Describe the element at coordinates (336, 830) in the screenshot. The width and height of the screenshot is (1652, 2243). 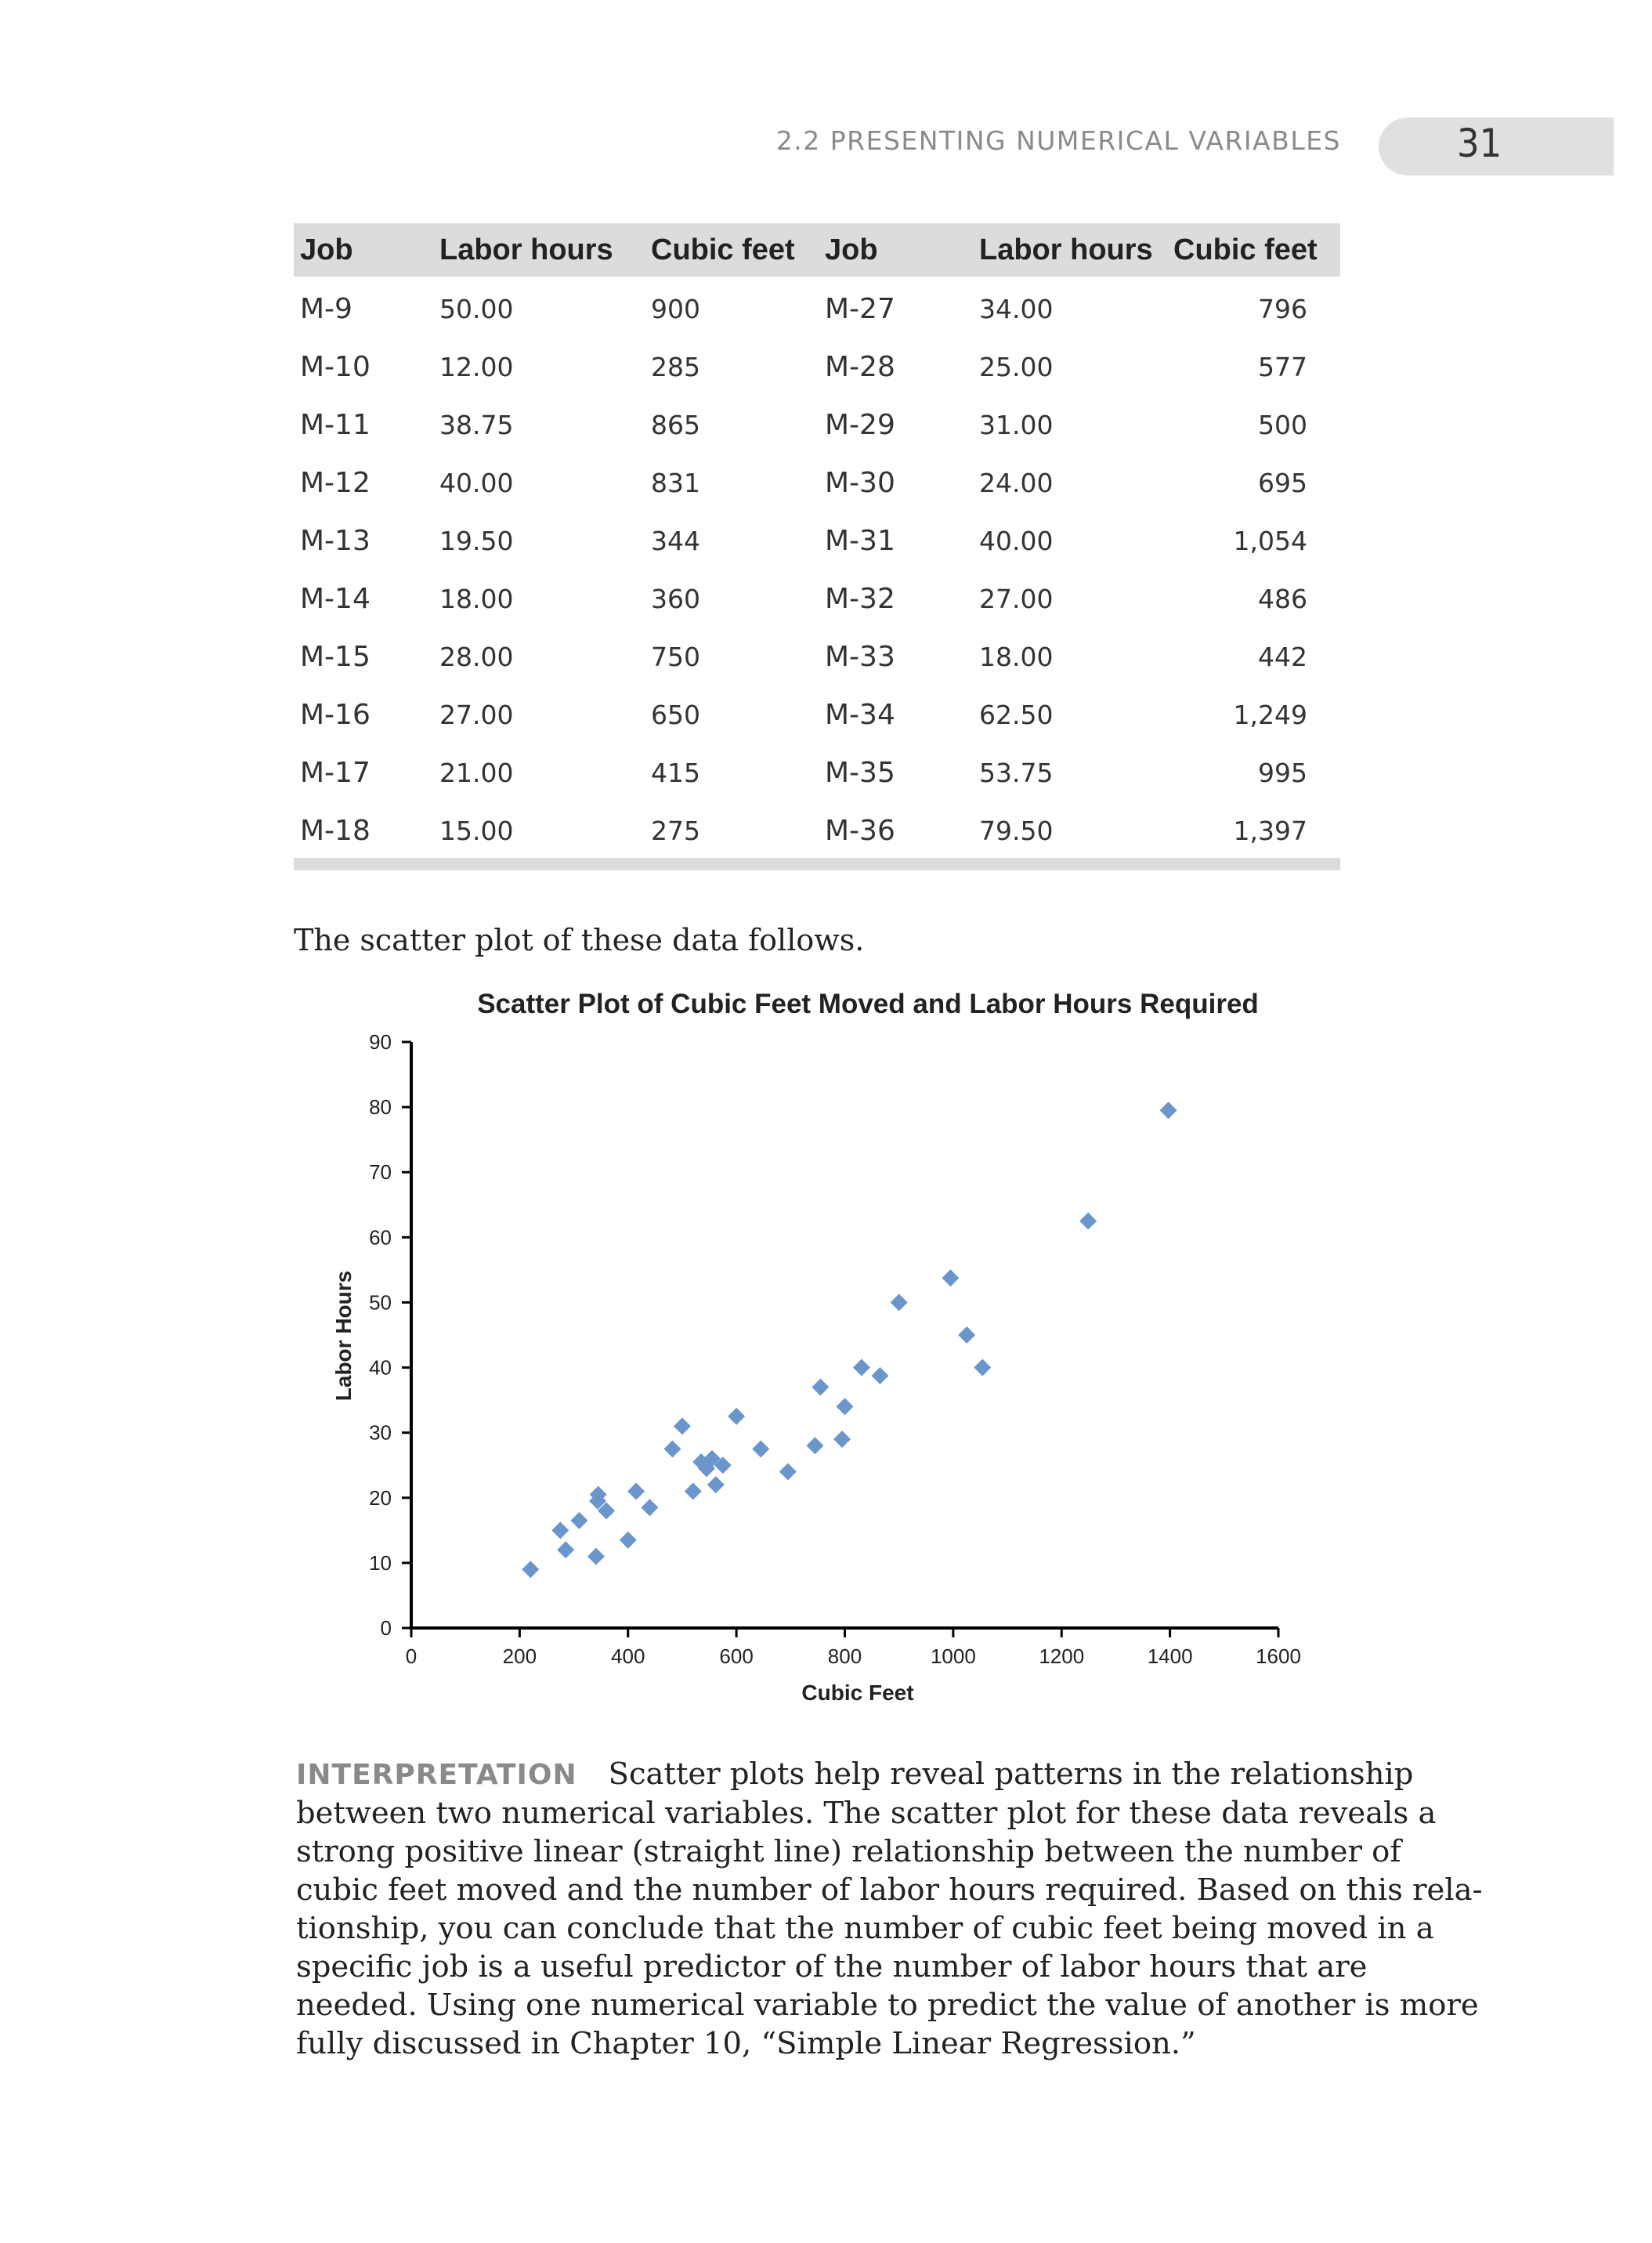
I see `cell-job: M-18` at that location.